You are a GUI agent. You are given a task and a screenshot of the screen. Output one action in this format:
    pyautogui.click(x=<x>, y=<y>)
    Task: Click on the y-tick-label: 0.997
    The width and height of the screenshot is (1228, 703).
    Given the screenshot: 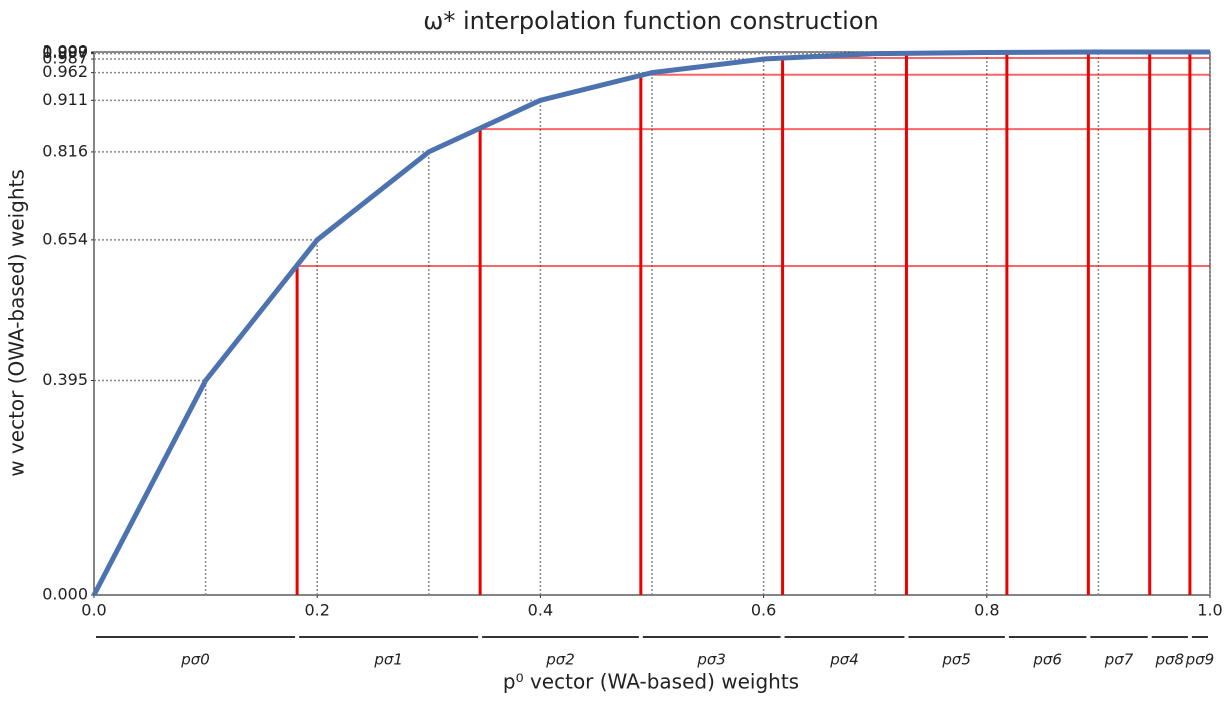 What is the action you would take?
    pyautogui.click(x=65, y=52)
    